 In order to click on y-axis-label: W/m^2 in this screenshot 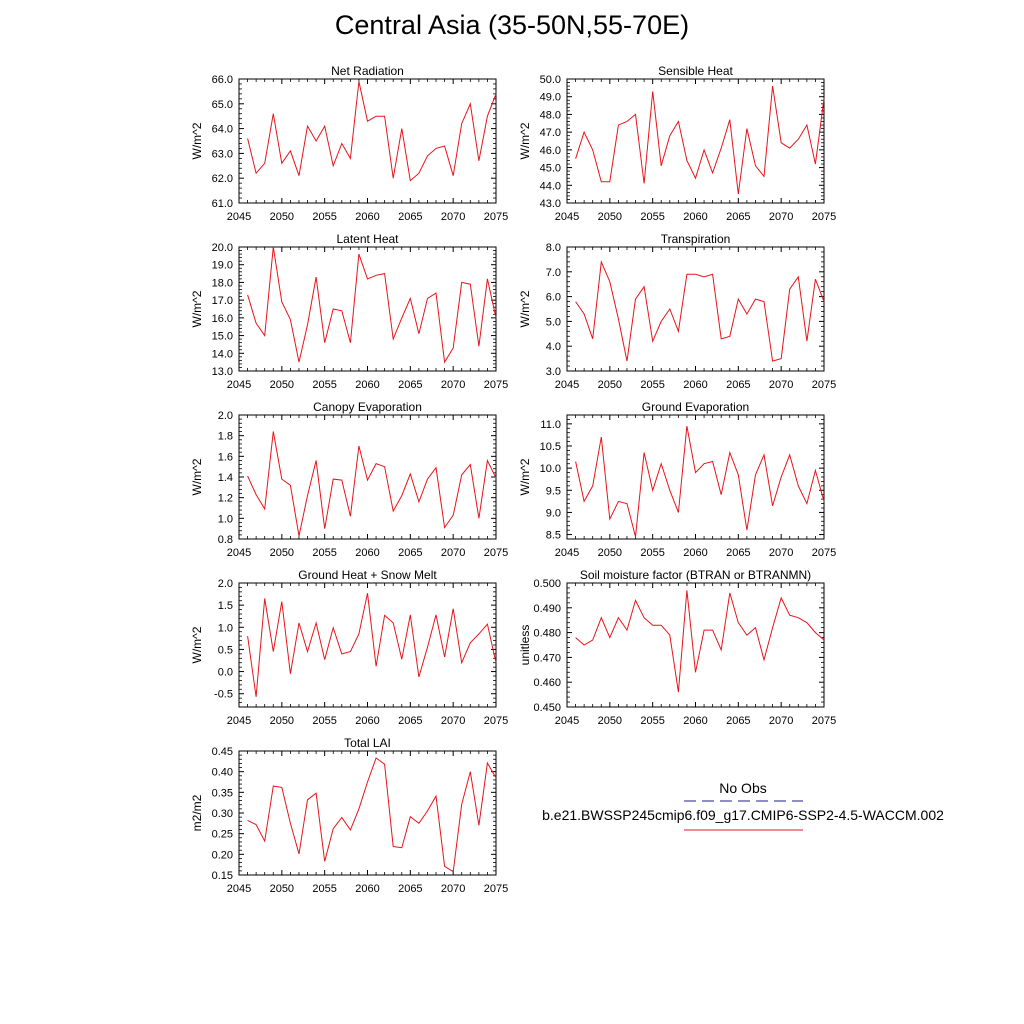, I will do `click(197, 140)`.